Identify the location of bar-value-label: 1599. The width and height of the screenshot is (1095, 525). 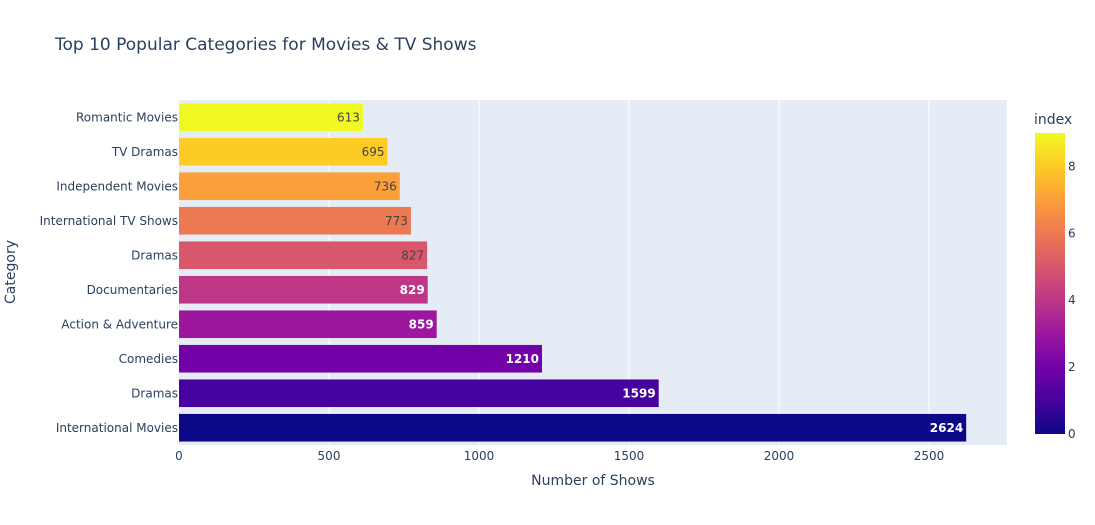
(638, 393).